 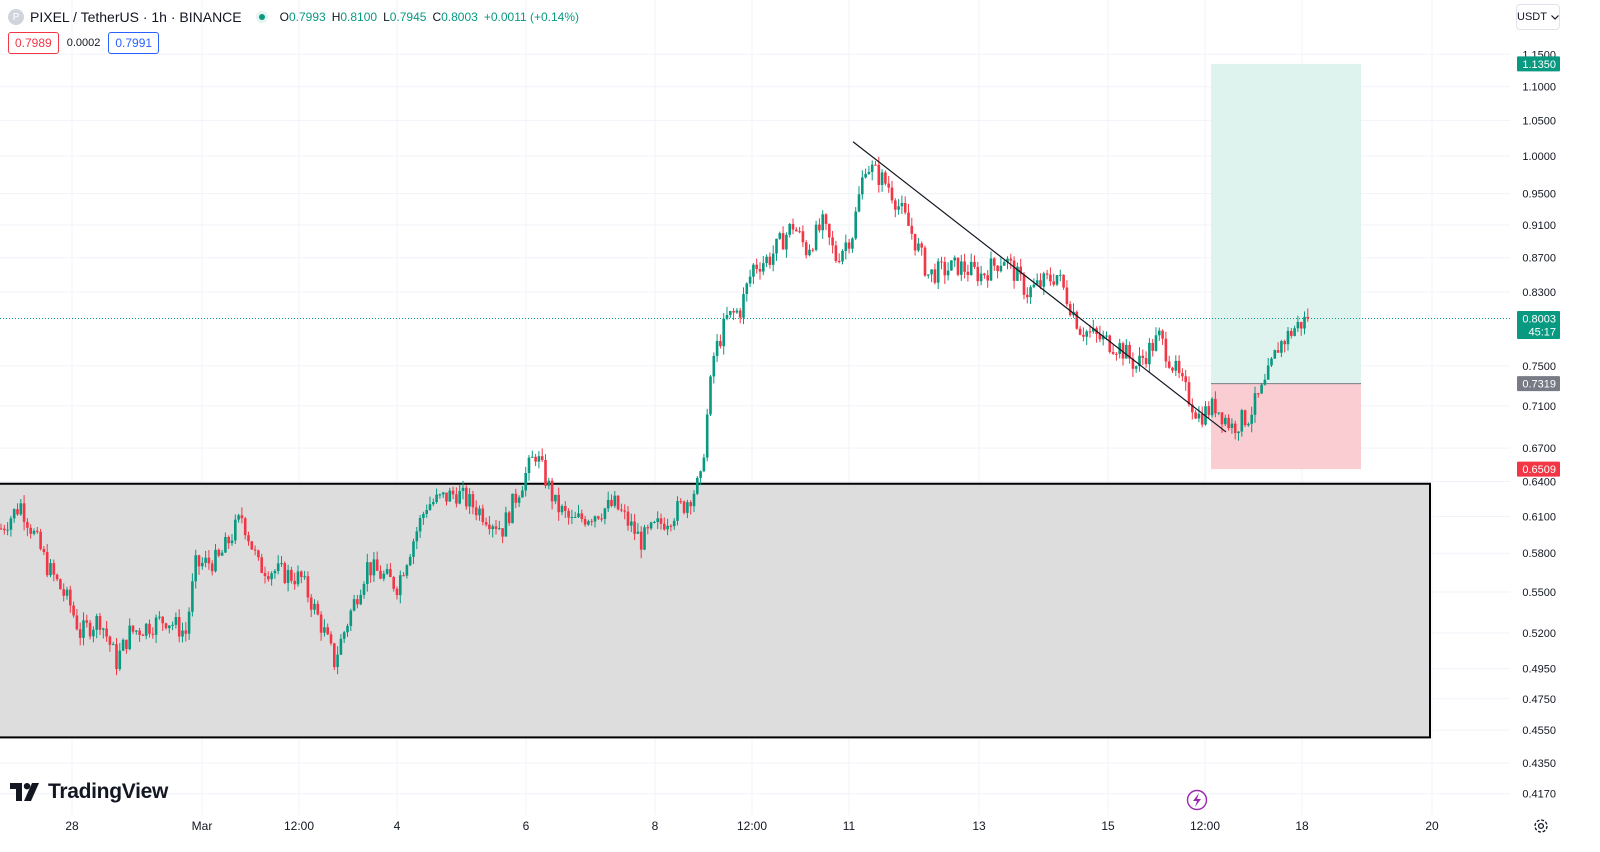 What do you see at coordinates (1539, 407) in the screenshot?
I see `price-tick-label: 0.7100` at bounding box center [1539, 407].